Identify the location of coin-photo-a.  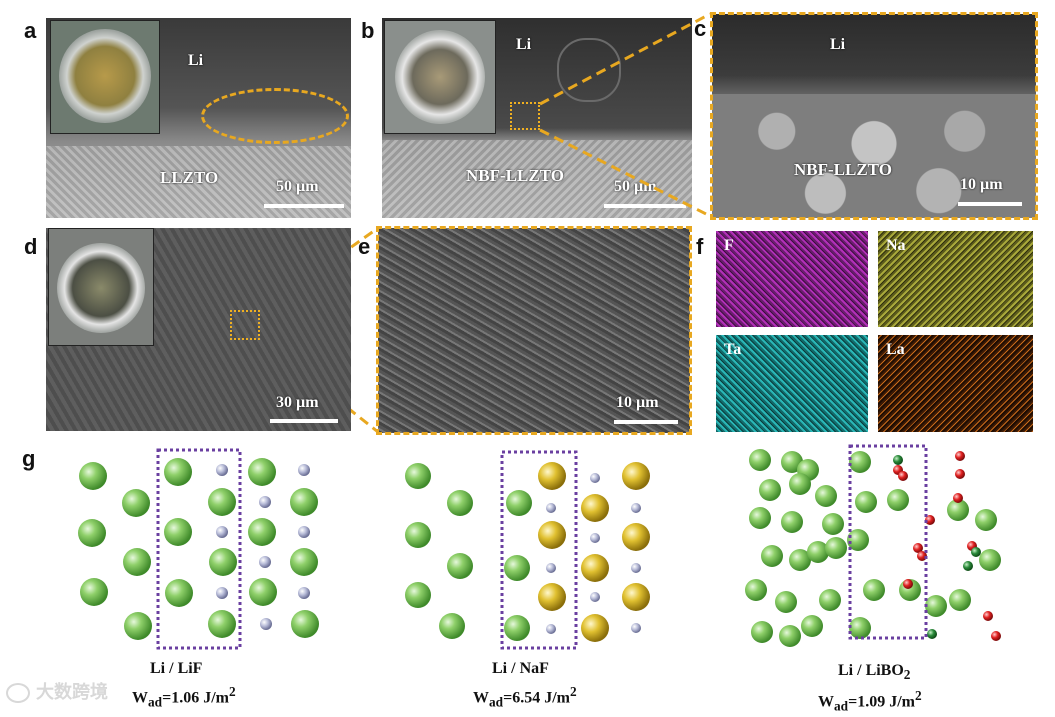
(105, 76).